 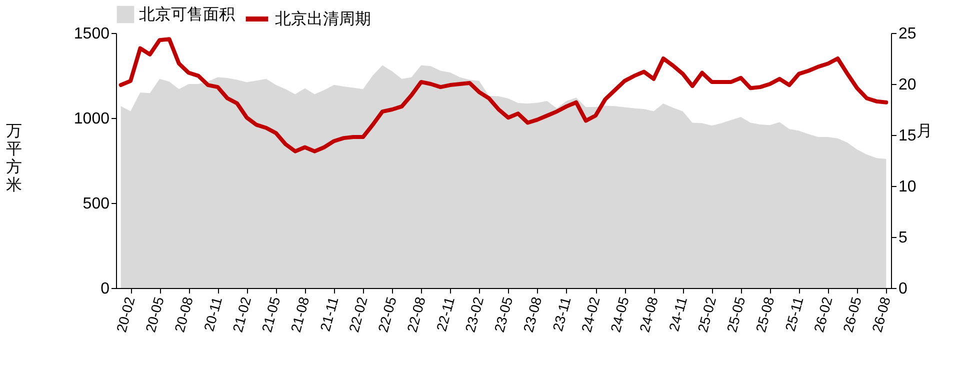 What do you see at coordinates (924, 131) in the screenshot?
I see `y2-axis-title: 月` at bounding box center [924, 131].